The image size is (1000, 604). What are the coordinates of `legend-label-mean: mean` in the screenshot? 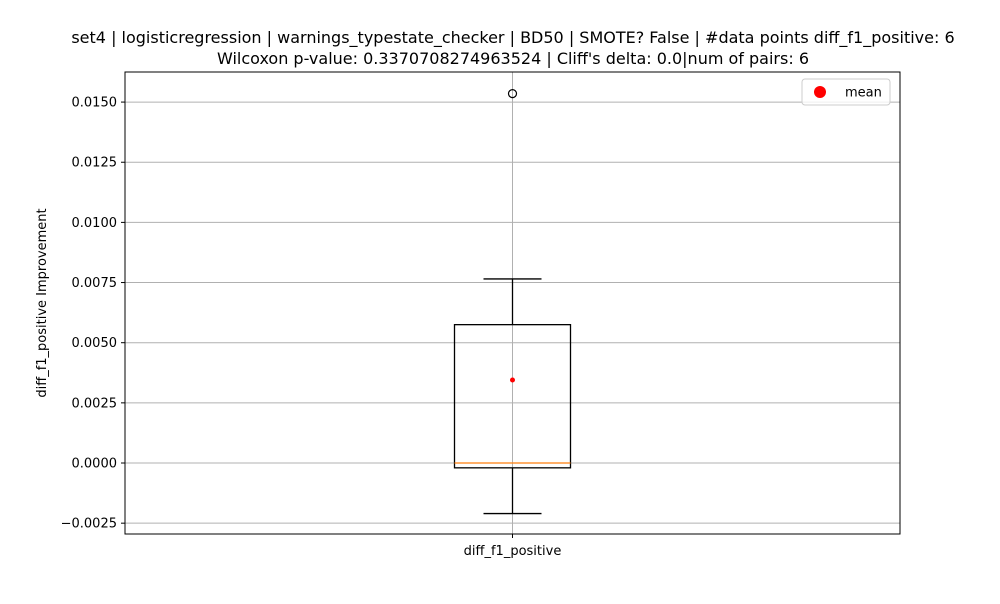 It's located at (863, 93).